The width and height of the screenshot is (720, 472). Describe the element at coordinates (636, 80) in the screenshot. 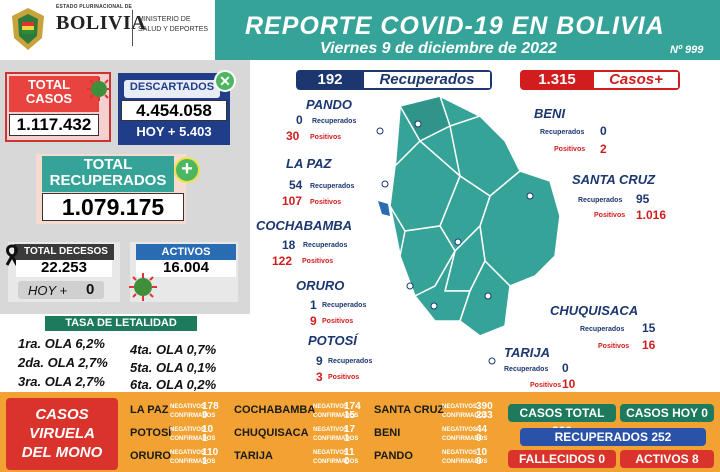

I see `national-cases-label: Casos+` at that location.